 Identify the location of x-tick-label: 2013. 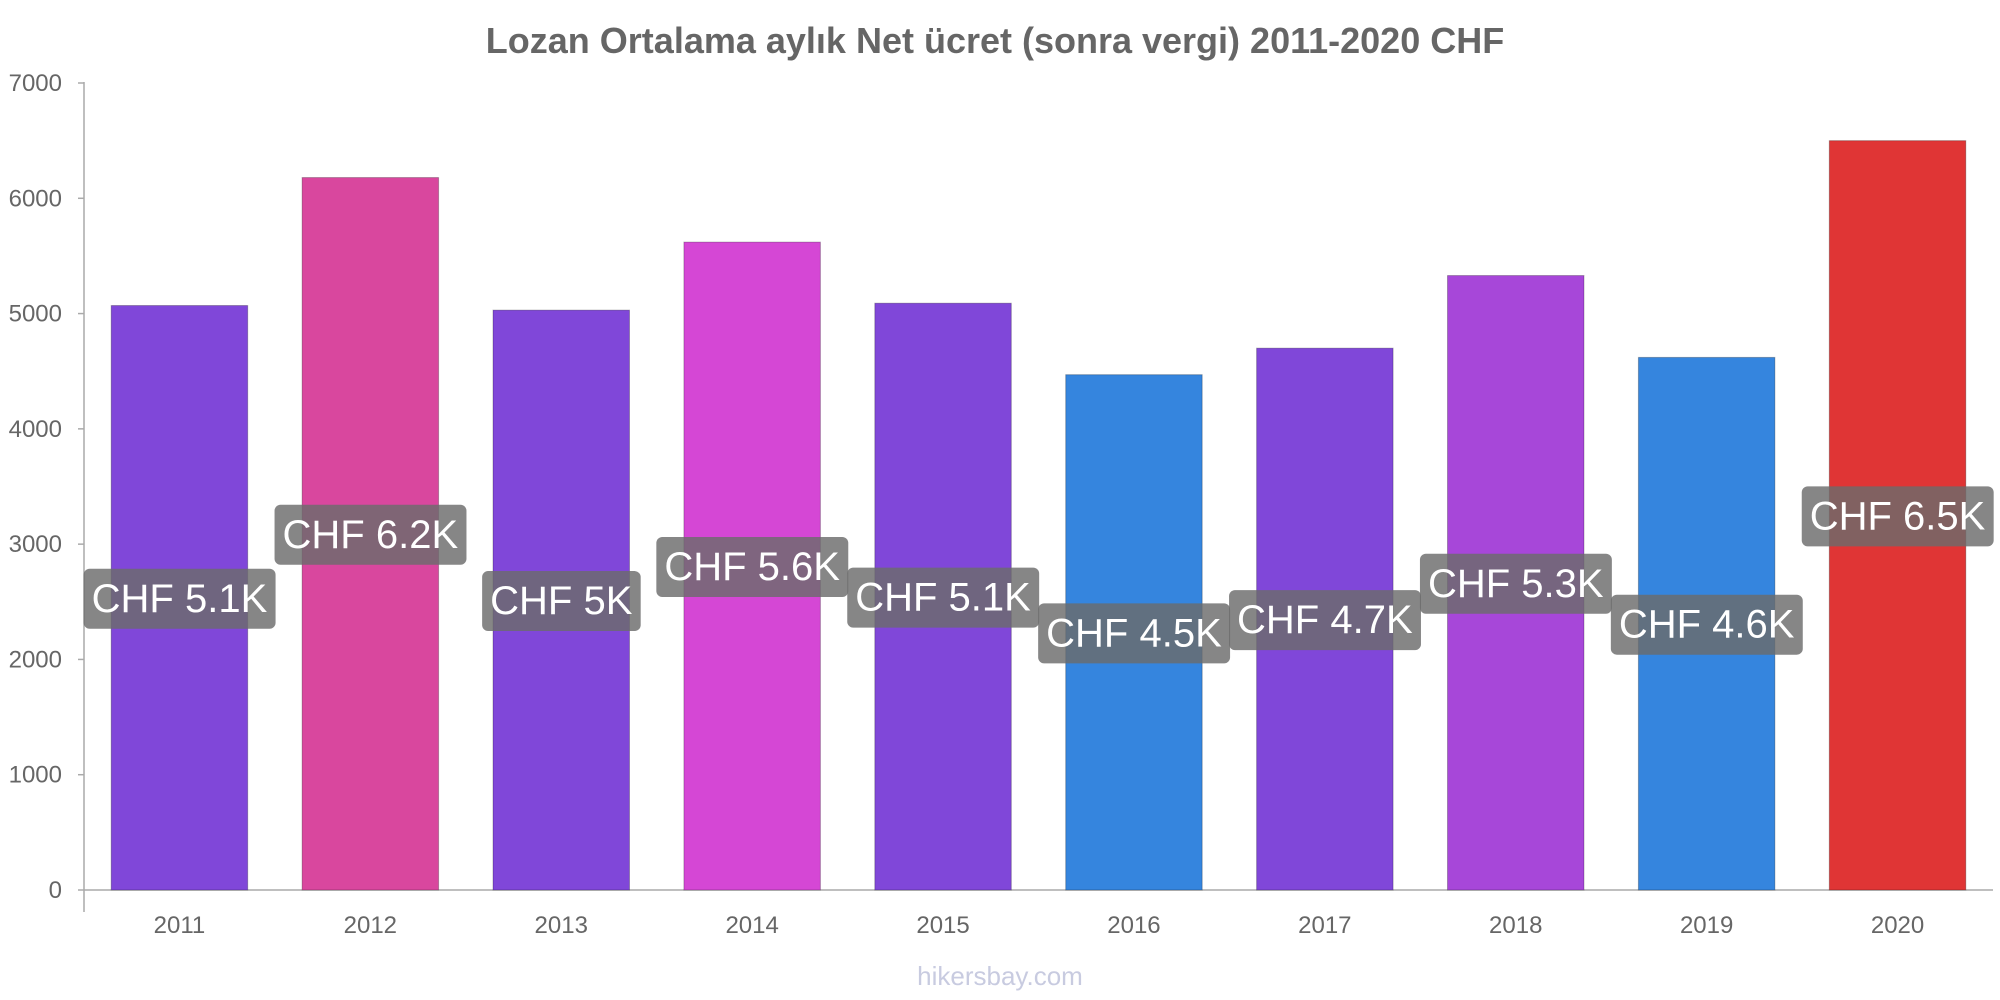
(561, 925).